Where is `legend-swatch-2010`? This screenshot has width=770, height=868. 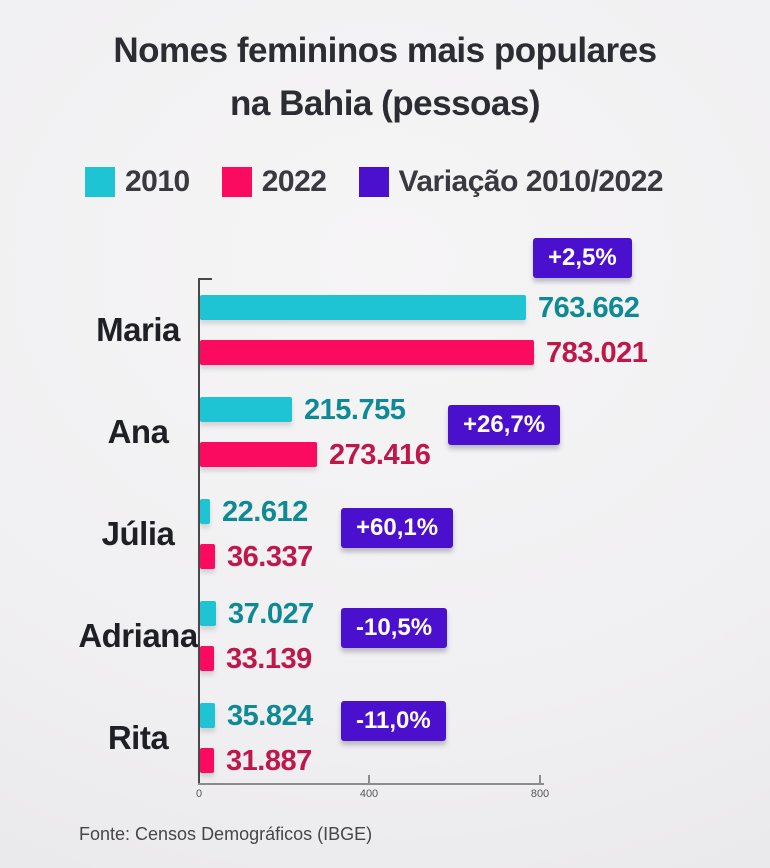
legend-swatch-2010 is located at coordinates (100, 182).